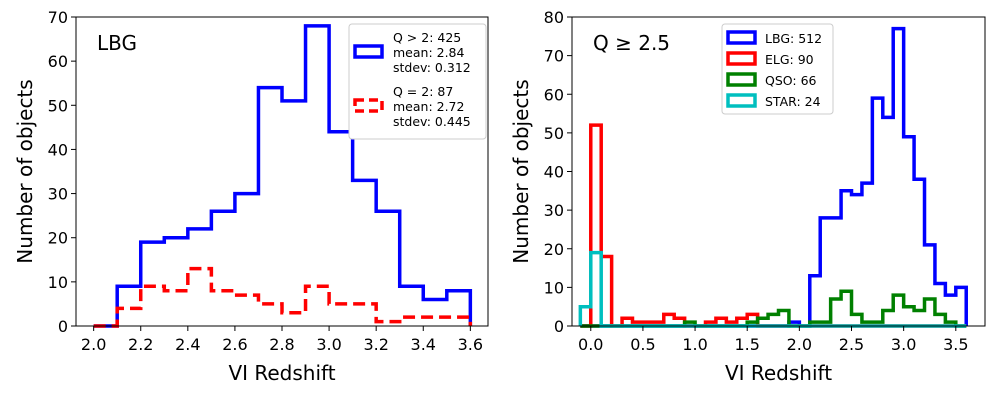  I want to click on x-tick-label: 1.0, so click(694, 344).